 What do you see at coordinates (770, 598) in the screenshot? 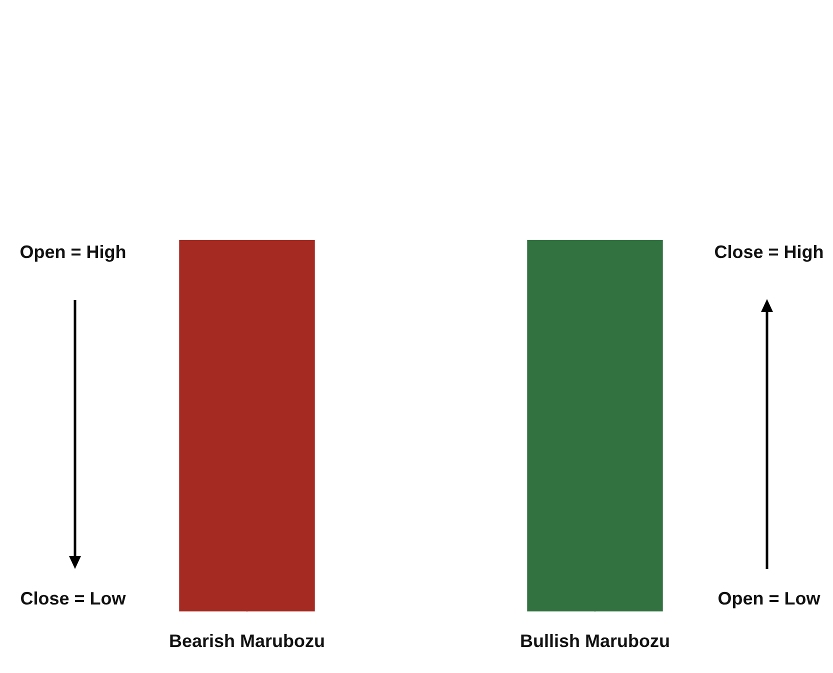
I see `annotation: Open = Low` at bounding box center [770, 598].